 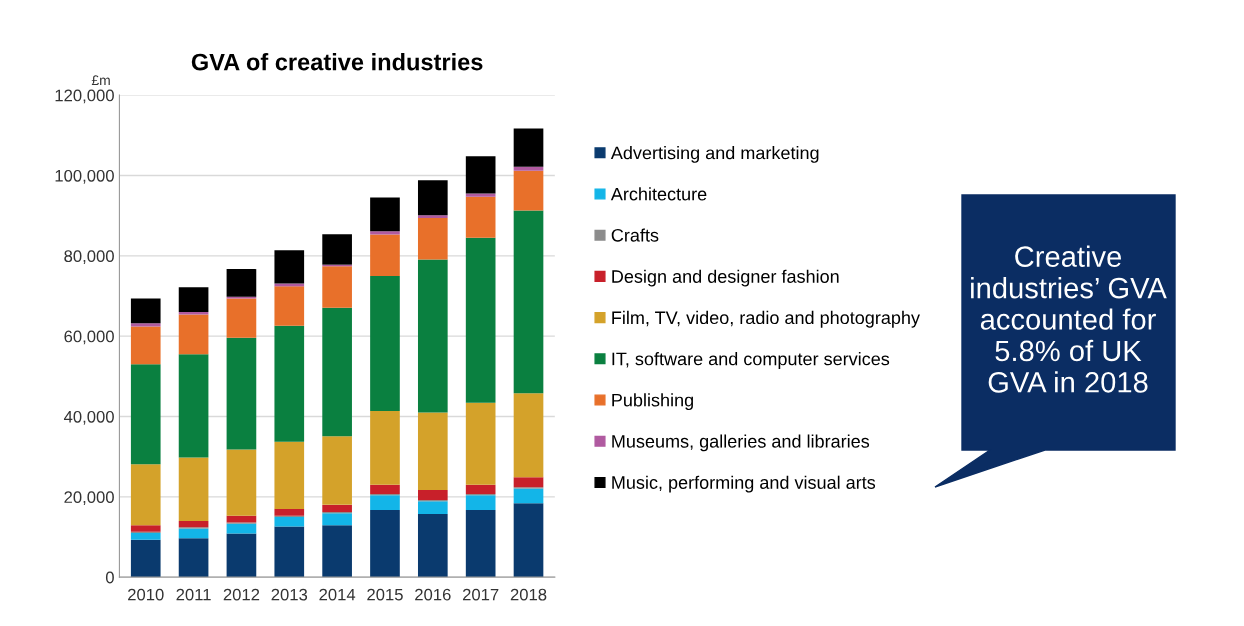 I want to click on legend-label: Film, TV, video, radio and photography, so click(x=766, y=319).